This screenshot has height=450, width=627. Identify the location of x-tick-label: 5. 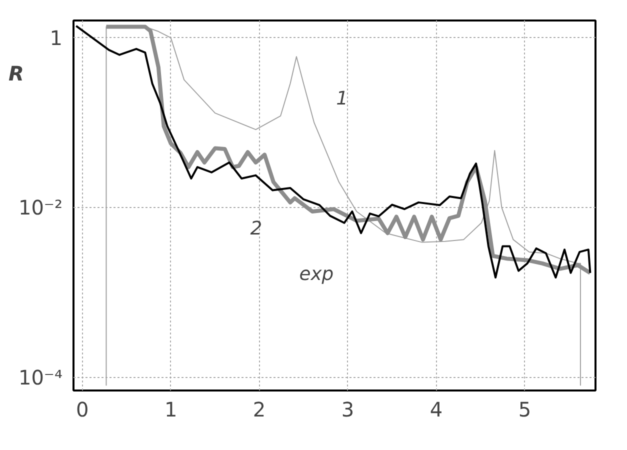
(525, 410).